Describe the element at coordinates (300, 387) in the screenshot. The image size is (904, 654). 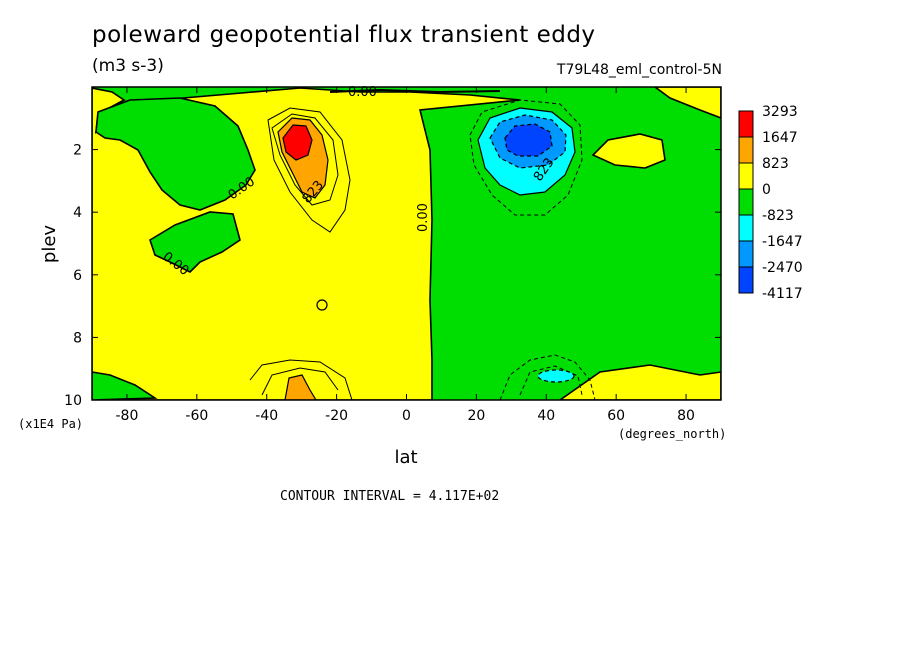
I see `positive-core-bottom` at that location.